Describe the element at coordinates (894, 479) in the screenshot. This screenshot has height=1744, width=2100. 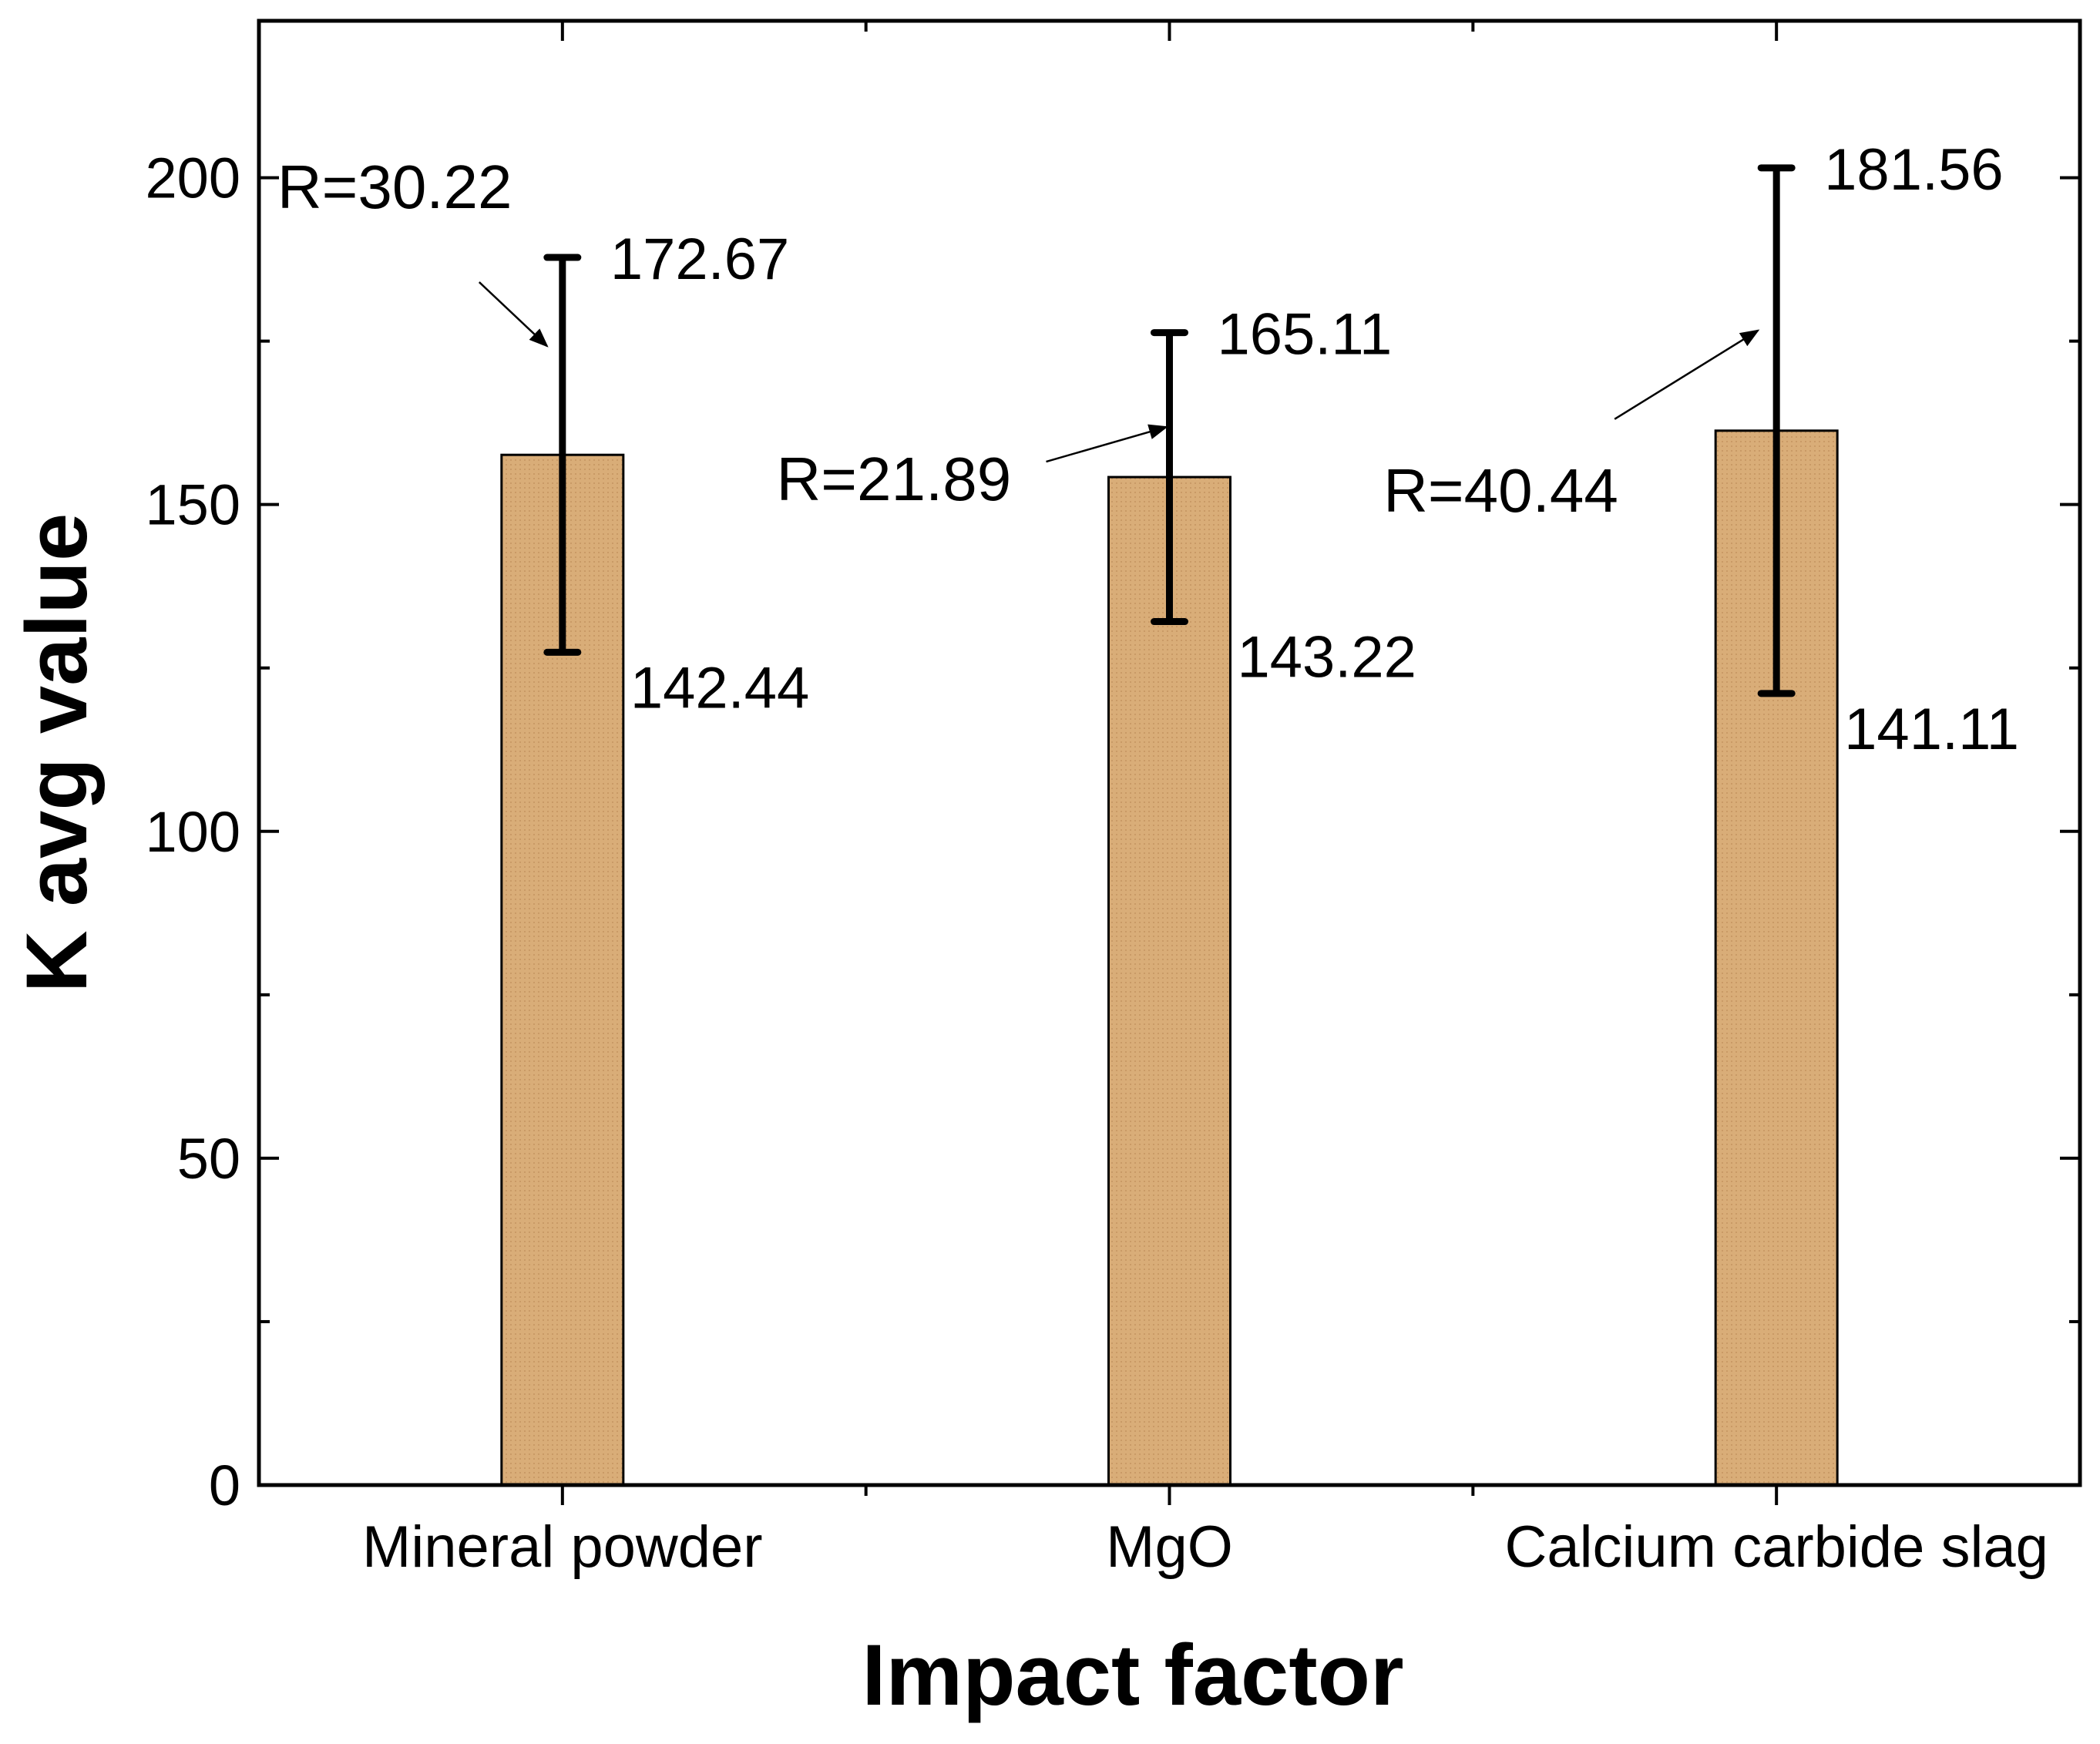
I see `range-label-1: R=21.89` at that location.